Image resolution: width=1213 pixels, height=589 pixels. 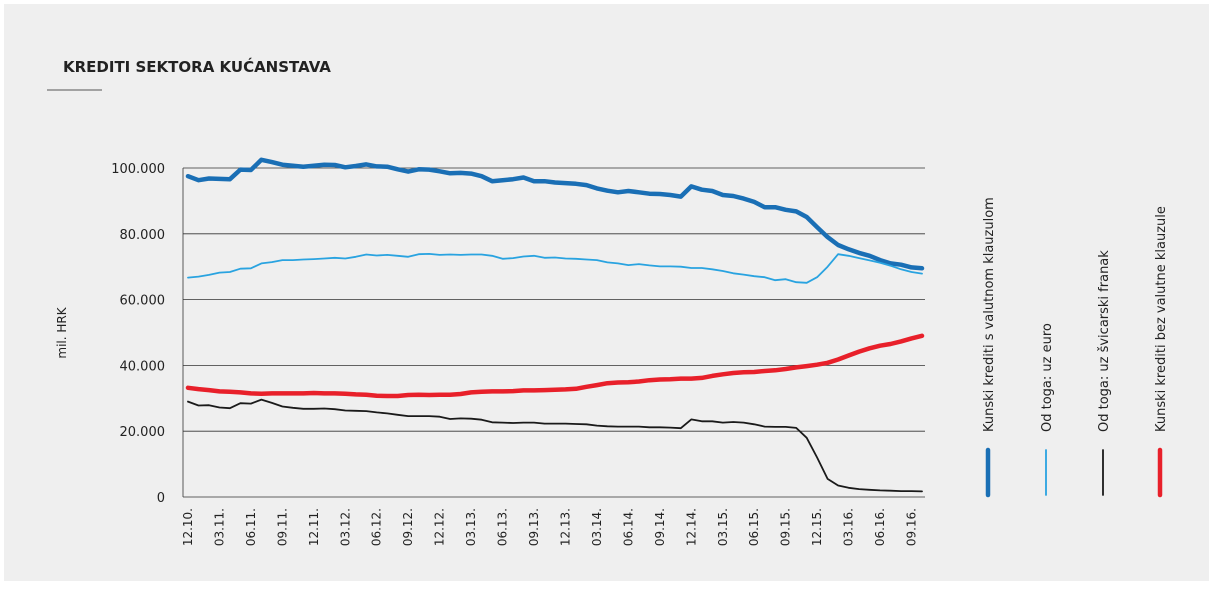 What do you see at coordinates (161, 498) in the screenshot?
I see `y-tick-label: 0` at bounding box center [161, 498].